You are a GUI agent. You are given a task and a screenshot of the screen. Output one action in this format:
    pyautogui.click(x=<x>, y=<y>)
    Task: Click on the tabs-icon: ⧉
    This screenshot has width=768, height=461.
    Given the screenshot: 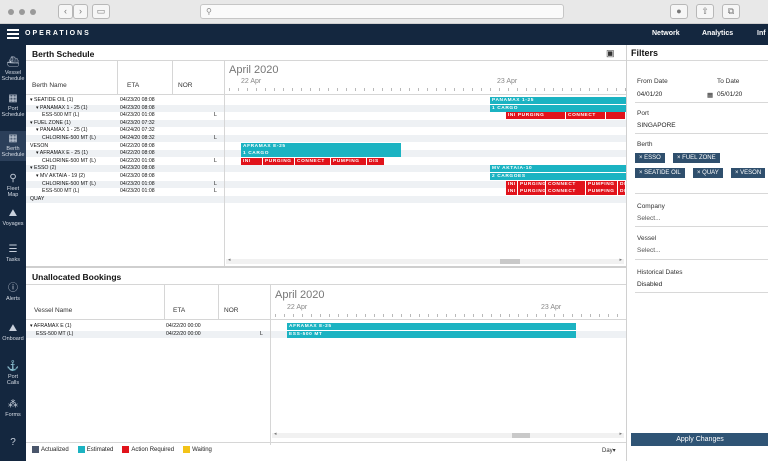 What is the action you would take?
    pyautogui.click(x=731, y=11)
    